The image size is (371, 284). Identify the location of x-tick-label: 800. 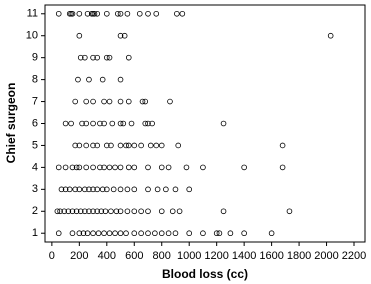
(162, 256).